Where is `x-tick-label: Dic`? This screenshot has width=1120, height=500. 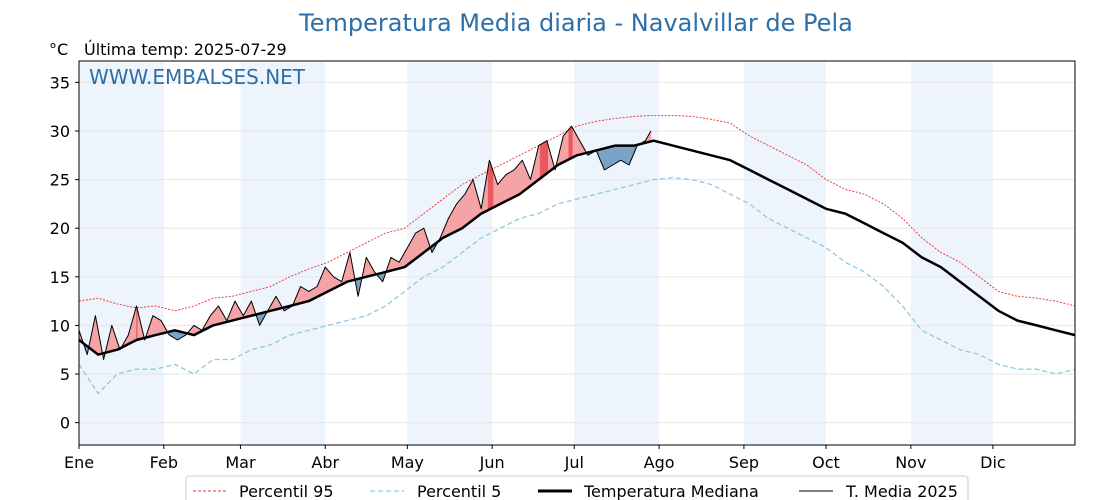 x-tick-label: Dic is located at coordinates (993, 462).